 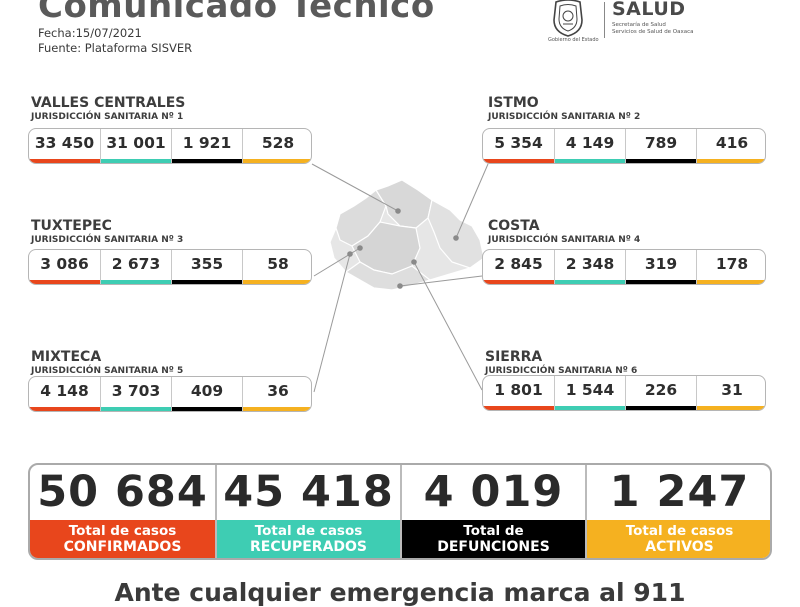 What do you see at coordinates (400, 592) in the screenshot?
I see `emergency-footer: Ante cualquier emergencia marca al 911` at bounding box center [400, 592].